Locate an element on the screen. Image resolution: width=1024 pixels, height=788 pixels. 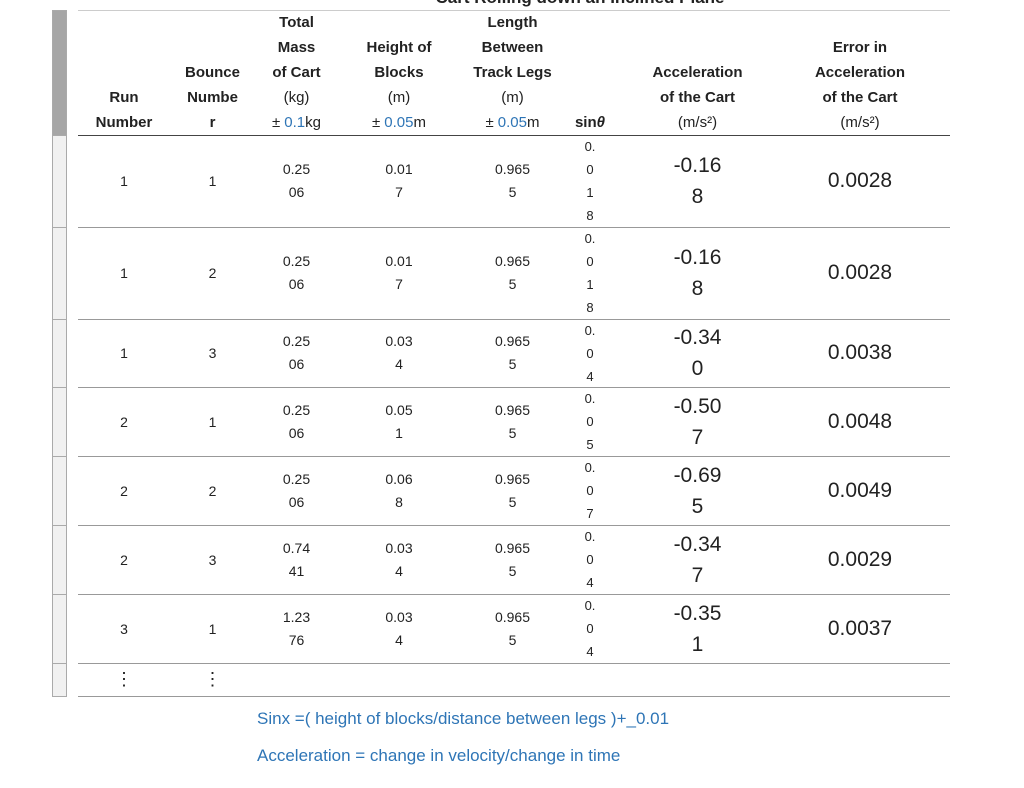
header-text: Height of is located at coordinates (399, 47).